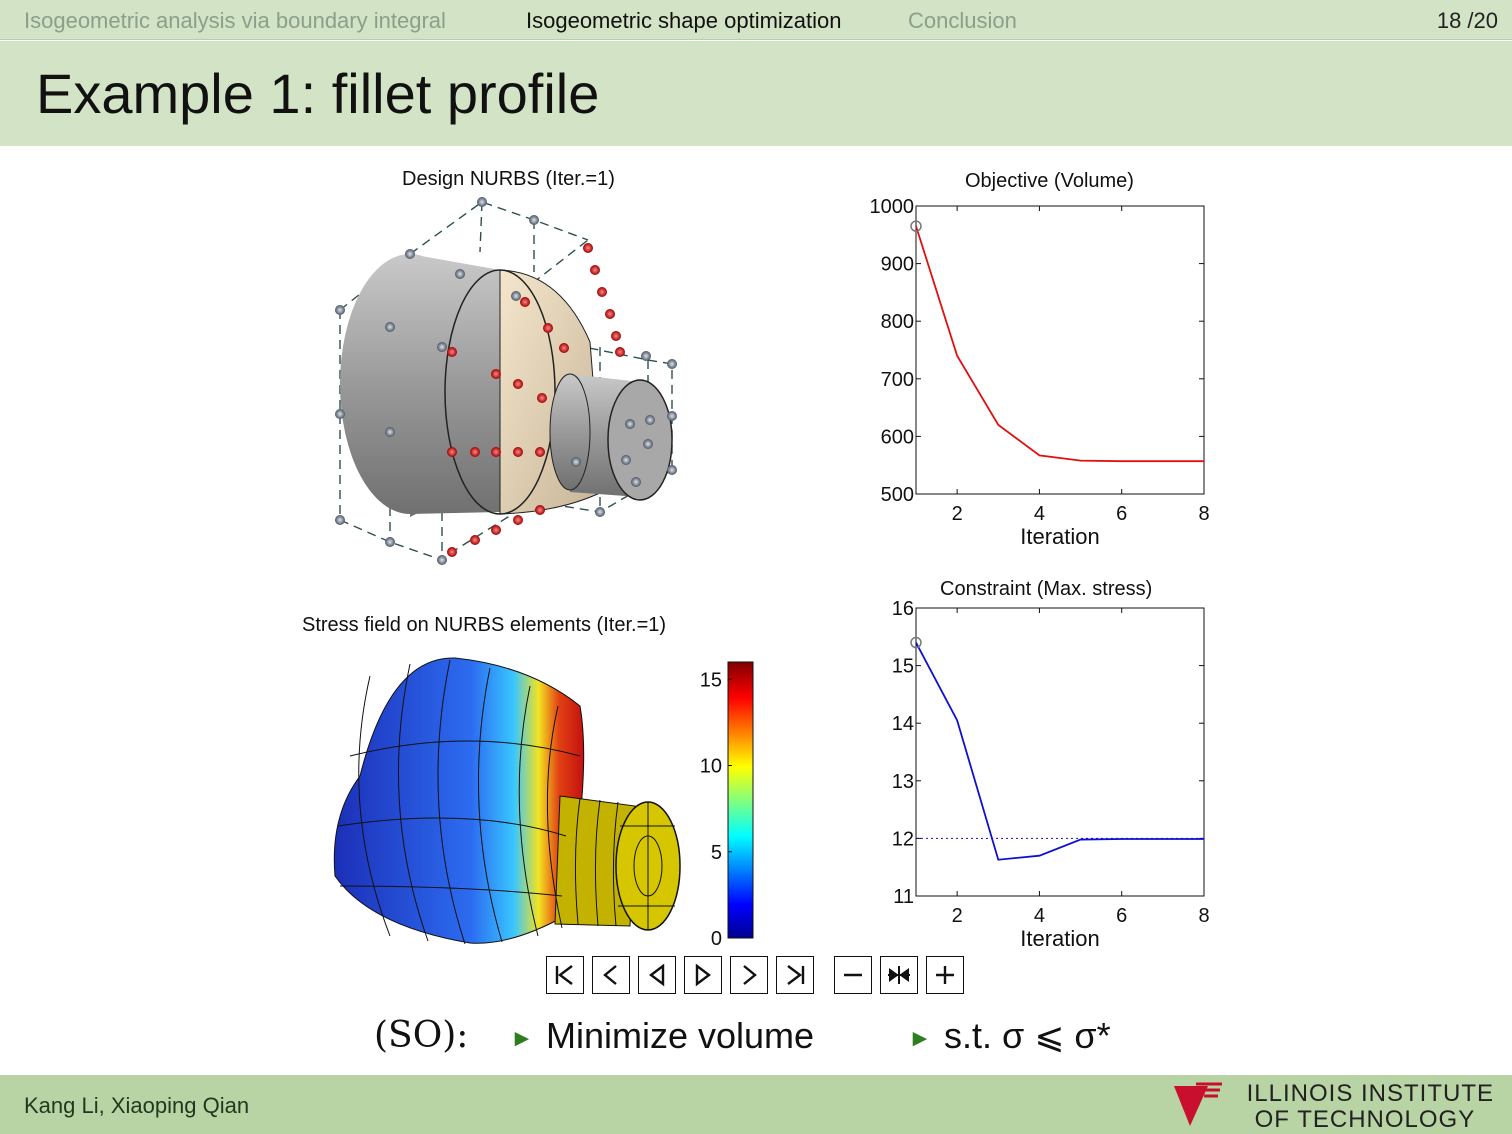 This screenshot has height=1134, width=1512. I want to click on play-button, so click(703, 975).